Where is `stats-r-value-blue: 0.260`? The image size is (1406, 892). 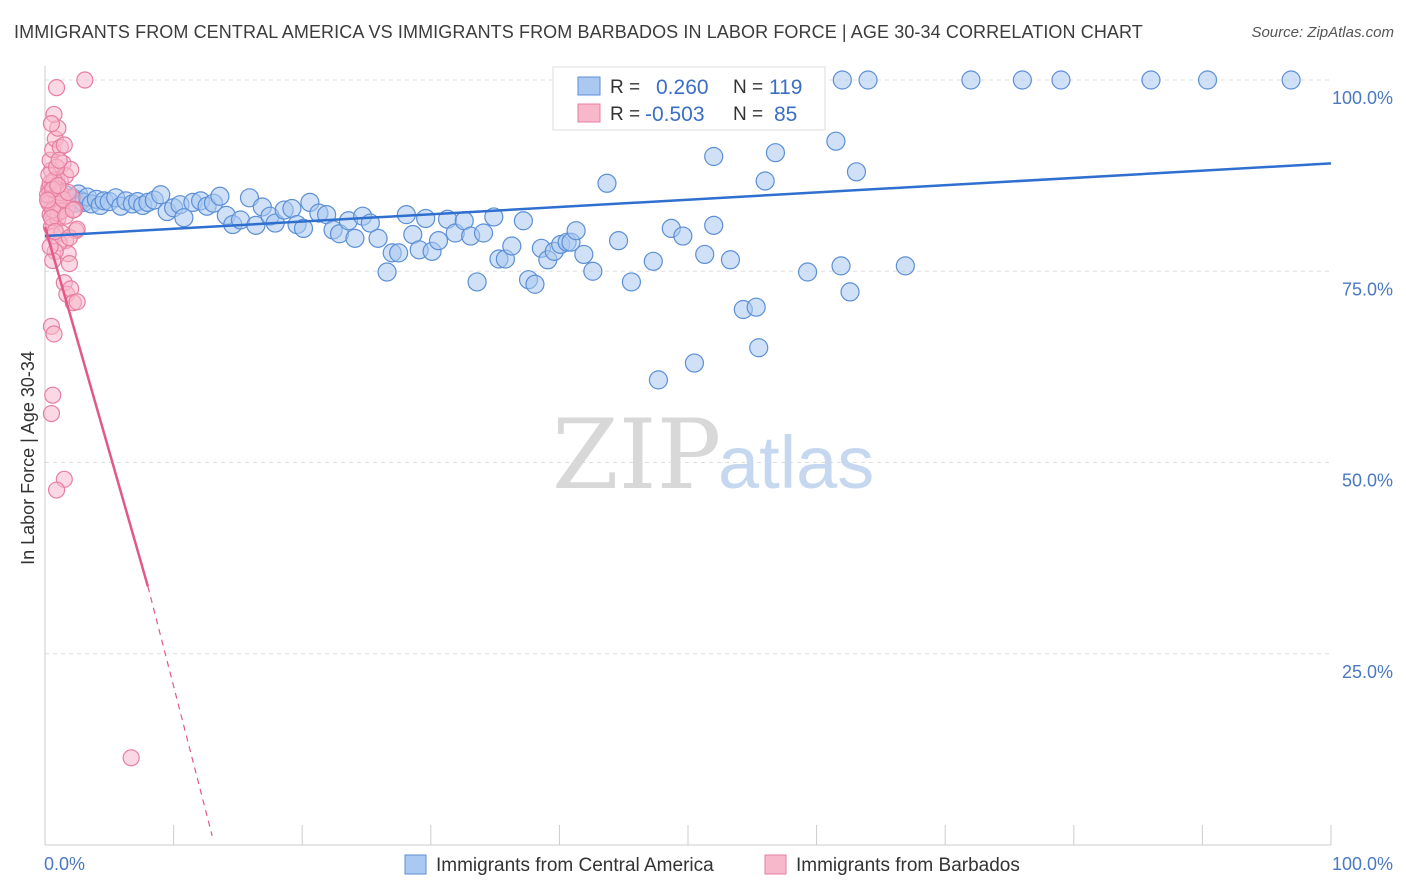
stats-r-value-blue: 0.260 is located at coordinates (682, 87).